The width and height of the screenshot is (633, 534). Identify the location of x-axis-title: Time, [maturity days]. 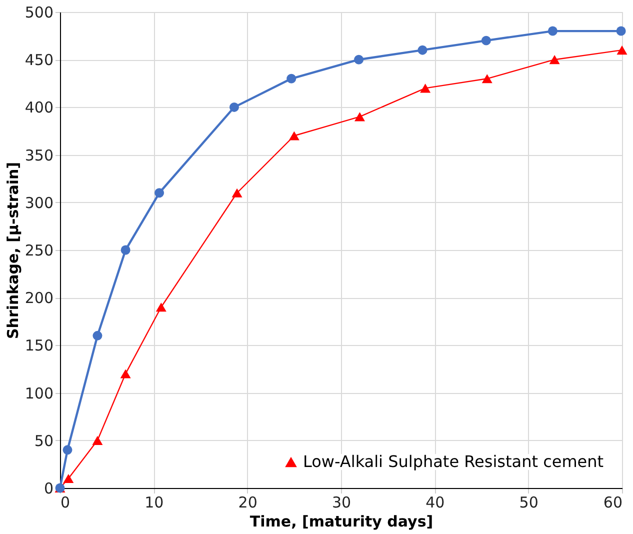
(342, 521).